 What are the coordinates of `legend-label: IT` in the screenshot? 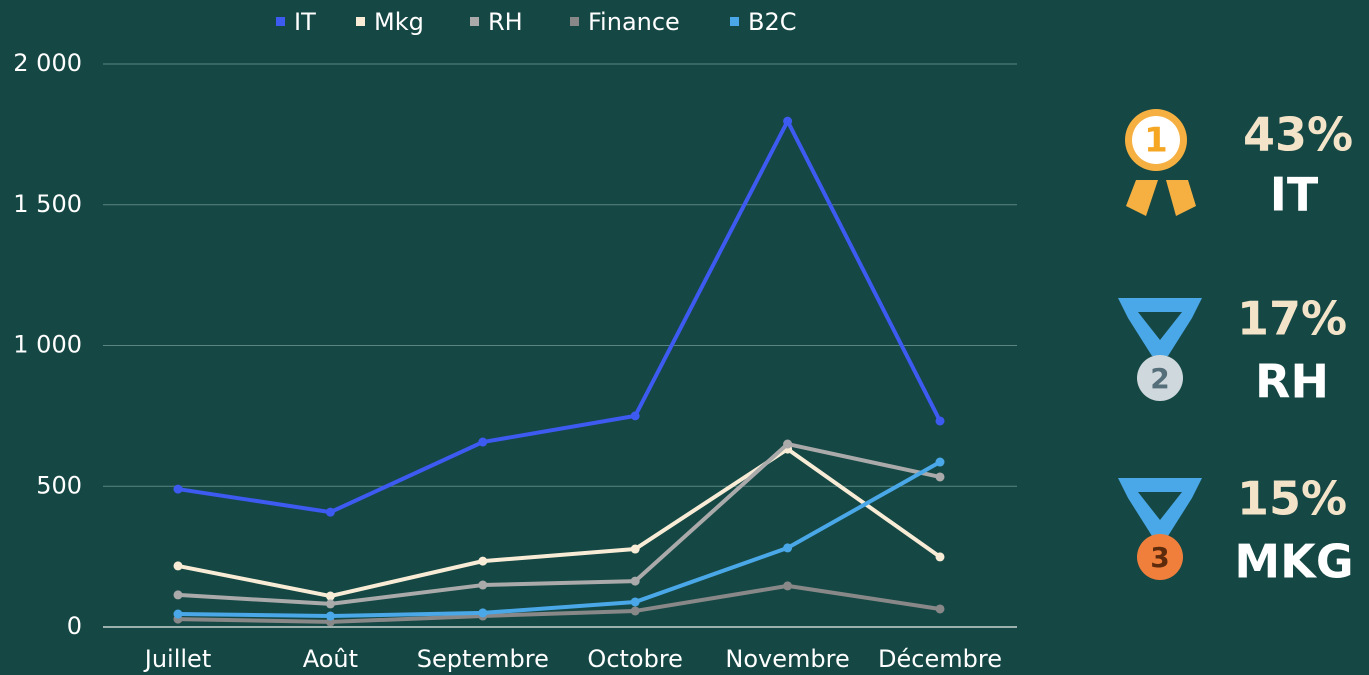 It's located at (305, 22).